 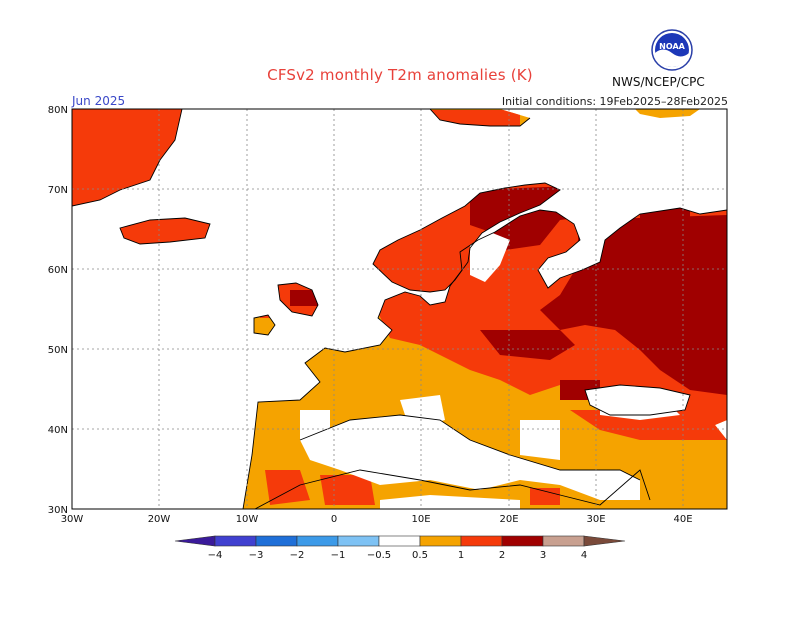 I want to click on colorbar: −4 −3 −2 −1 −0.5 0.5 1 2 3 4, so click(x=400, y=548).